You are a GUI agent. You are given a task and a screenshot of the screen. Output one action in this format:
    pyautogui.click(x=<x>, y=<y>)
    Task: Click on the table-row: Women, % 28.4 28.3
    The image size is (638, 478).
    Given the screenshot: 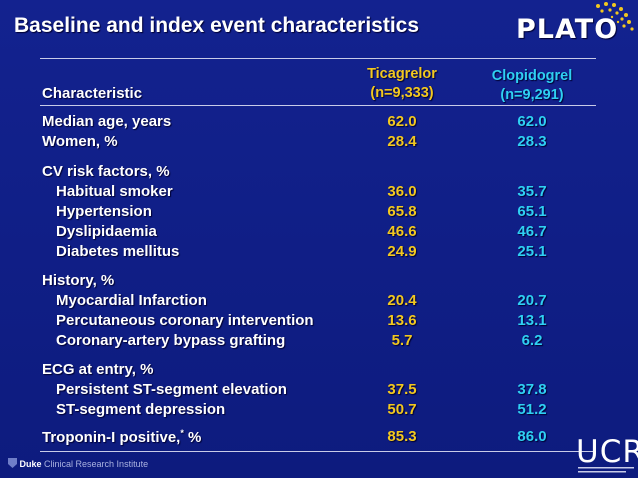 What is the action you would take?
    pyautogui.click(x=319, y=143)
    